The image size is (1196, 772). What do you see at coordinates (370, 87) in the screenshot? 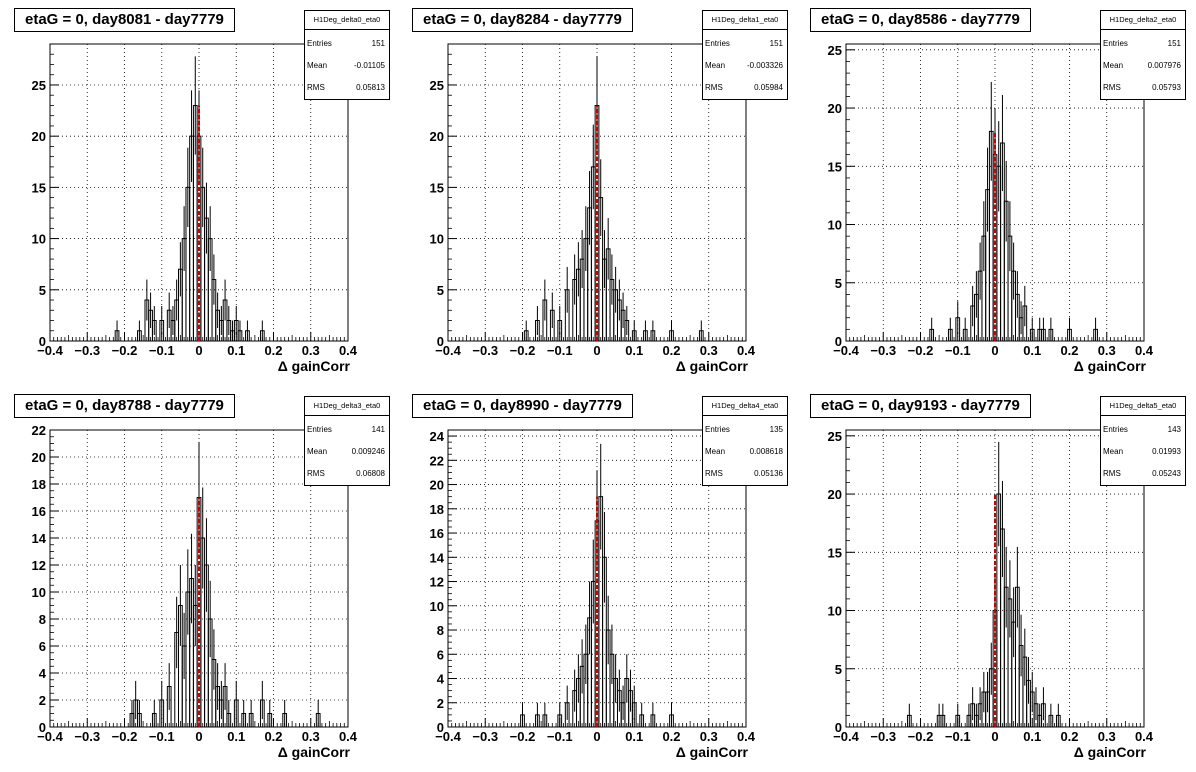
I see `rms-value: 0.05813` at bounding box center [370, 87].